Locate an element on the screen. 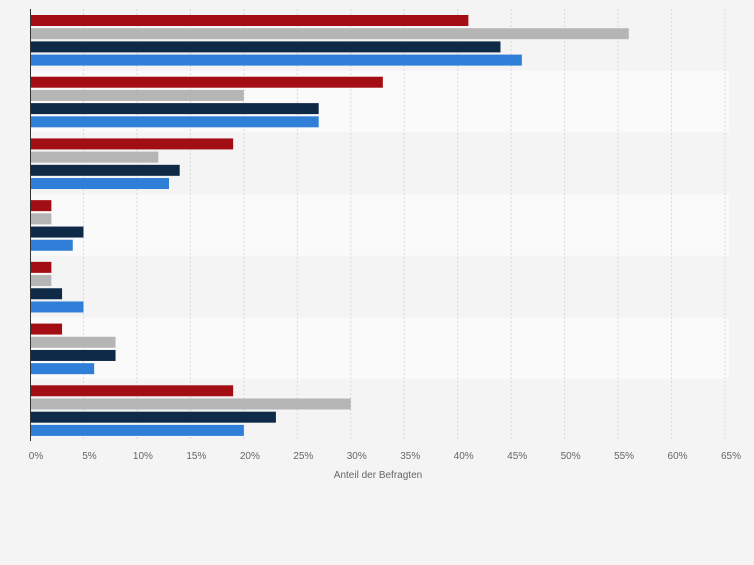 The image size is (754, 565). x-tick-label: 45% is located at coordinates (517, 456).